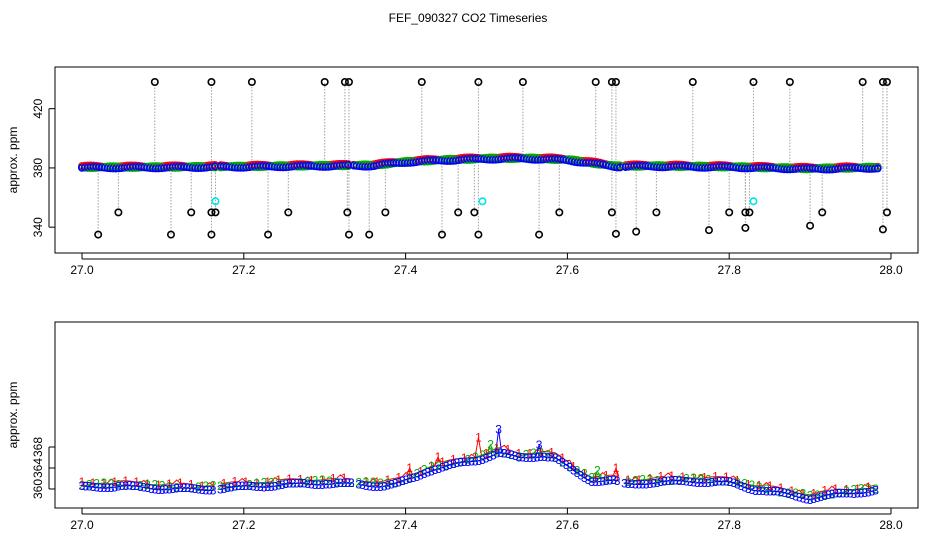 The height and width of the screenshot is (540, 936). What do you see at coordinates (568, 270) in the screenshot?
I see `top-x-tick-label: 27.6` at bounding box center [568, 270].